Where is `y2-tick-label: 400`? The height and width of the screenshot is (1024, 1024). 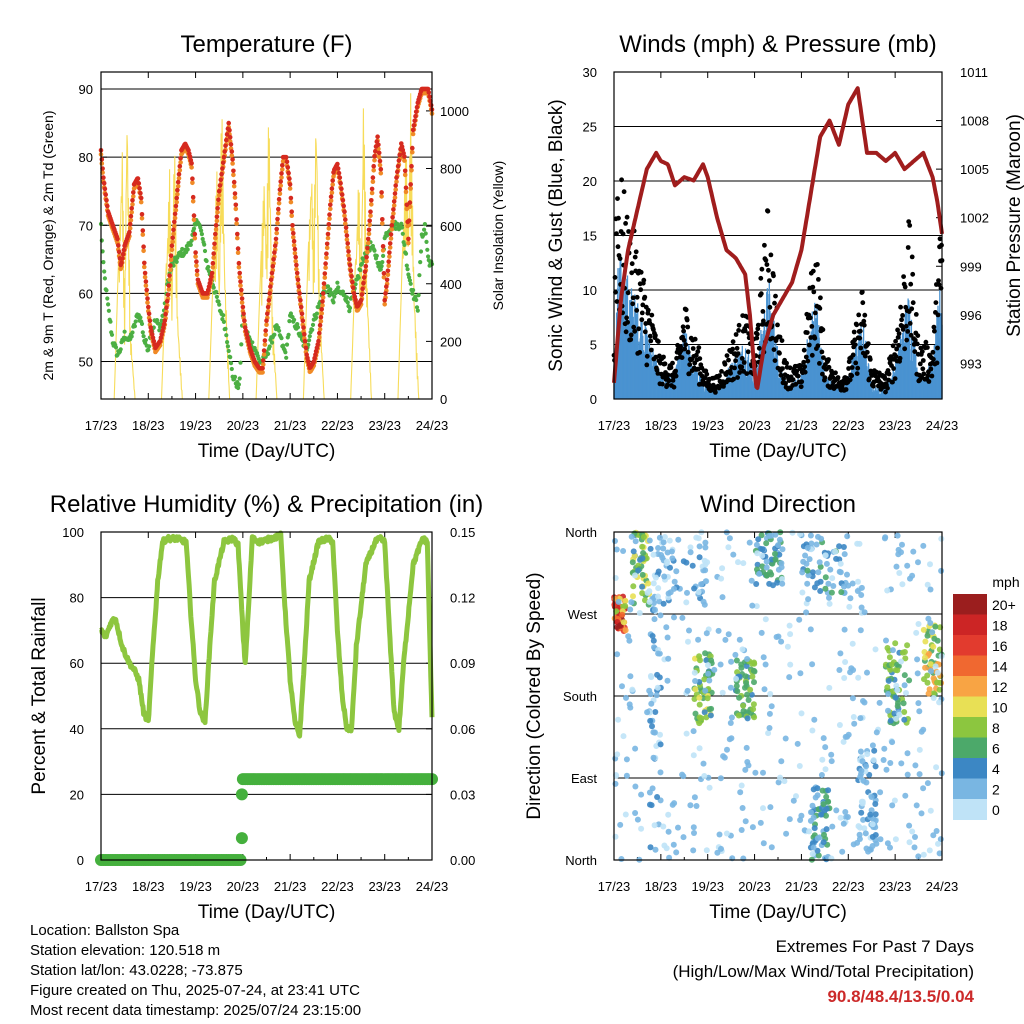 y2-tick-label: 400 is located at coordinates (451, 284).